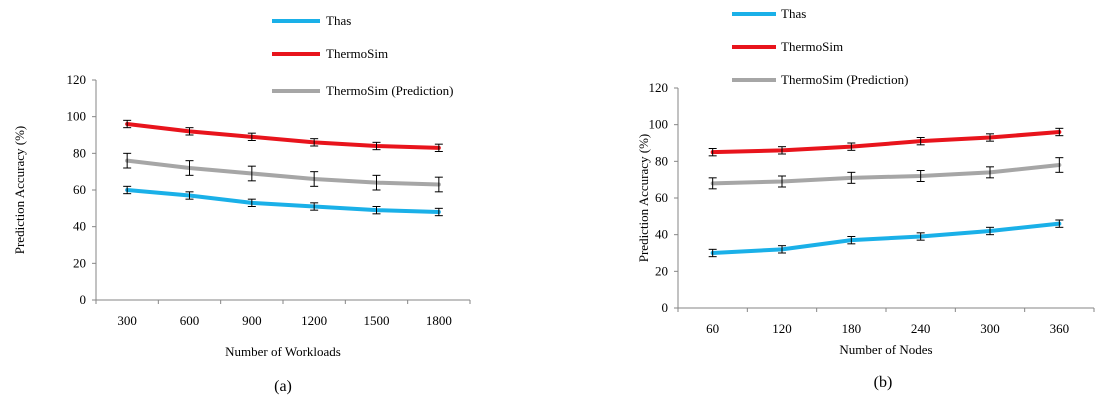 This screenshot has height=399, width=1107. What do you see at coordinates (283, 386) in the screenshot?
I see `panel-caption: (a)` at bounding box center [283, 386].